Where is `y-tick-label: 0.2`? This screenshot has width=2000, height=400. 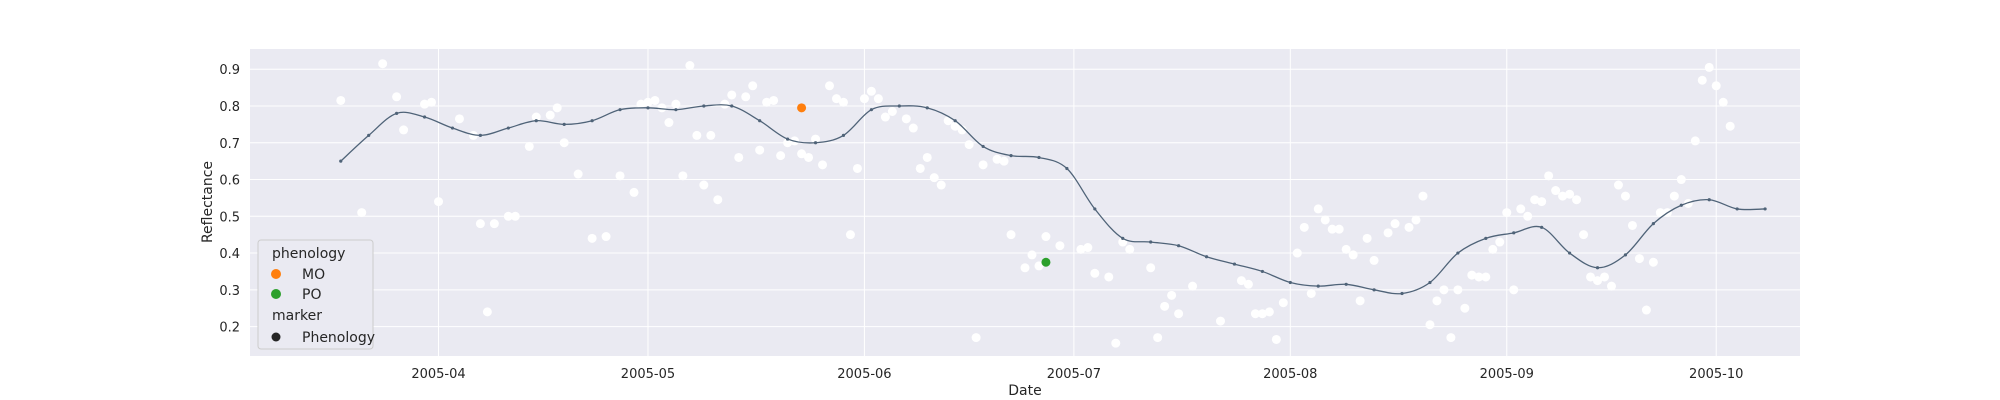 y-tick-label: 0.2 is located at coordinates (229, 328).